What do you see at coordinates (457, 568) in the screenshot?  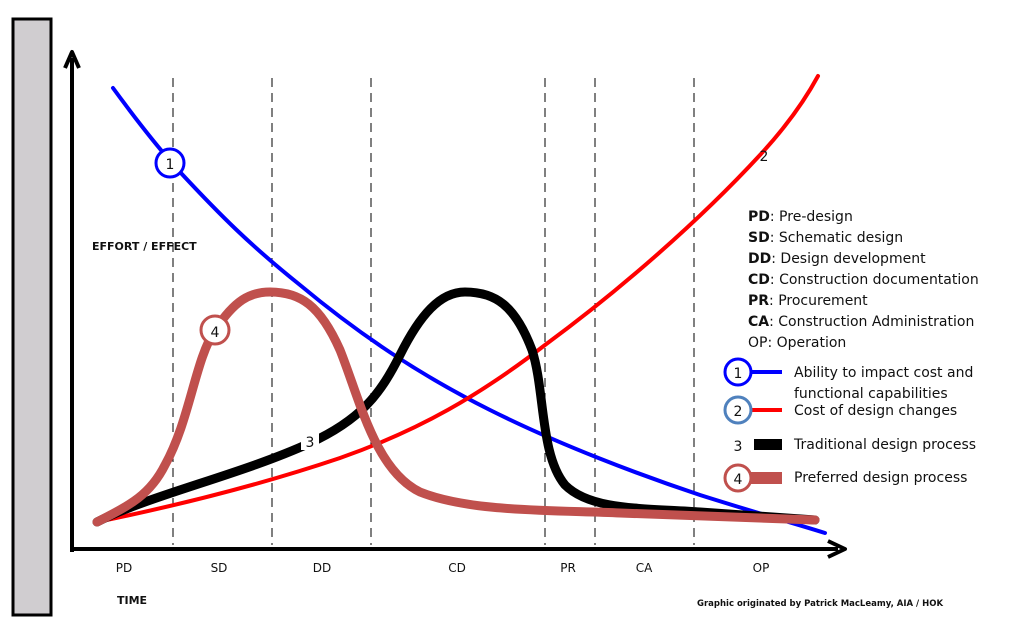 I see `phase-label-cd: CD` at bounding box center [457, 568].